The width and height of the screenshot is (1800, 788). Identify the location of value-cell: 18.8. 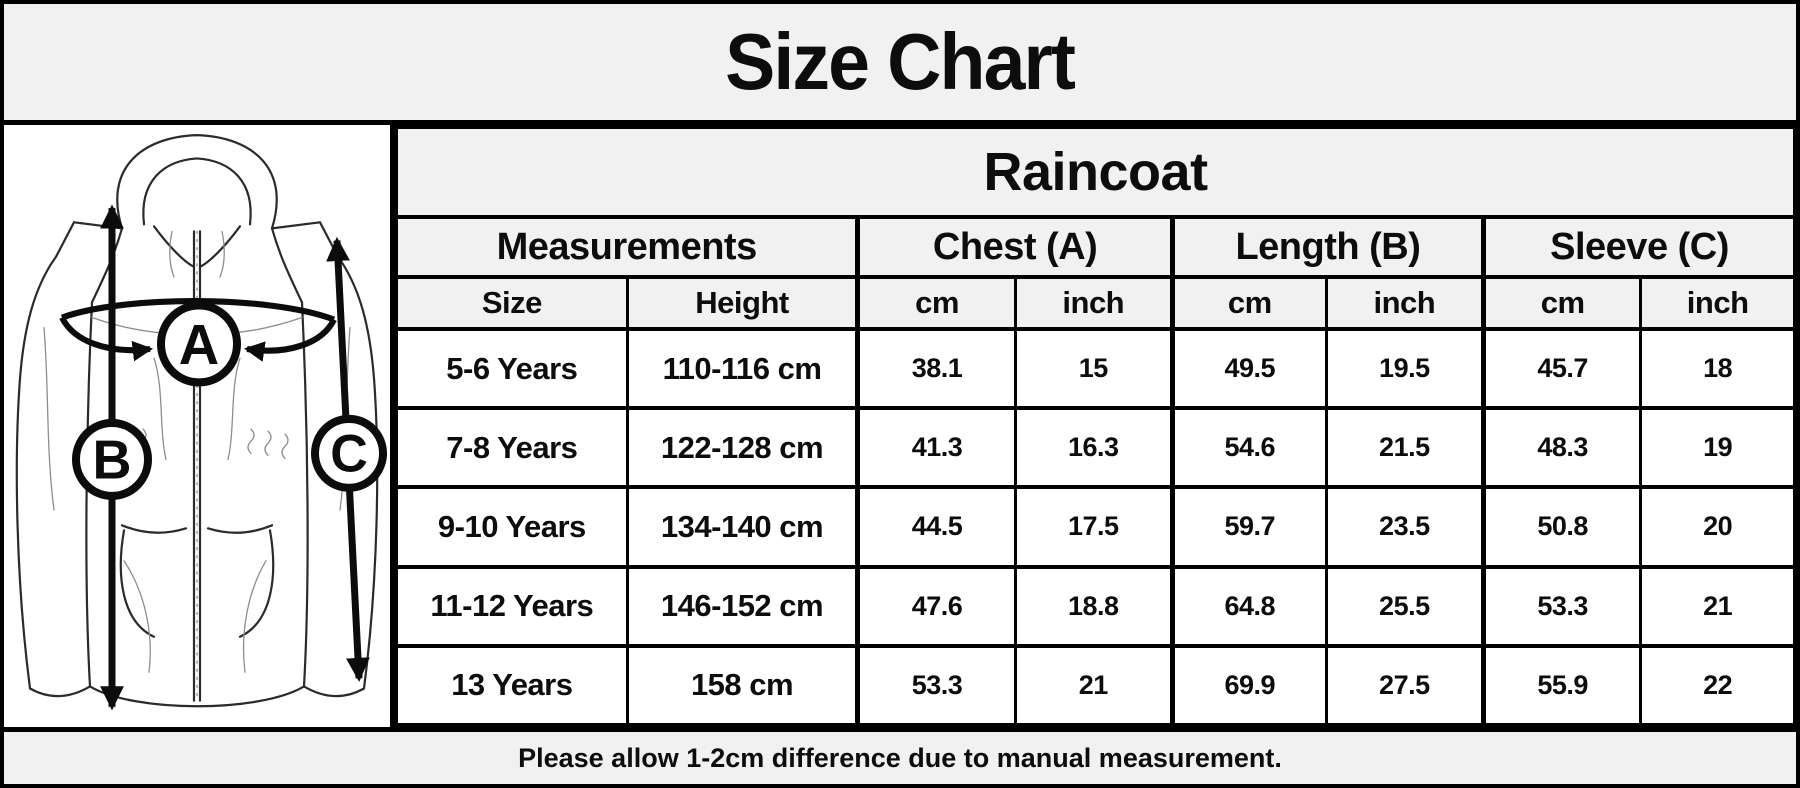
(1093, 606).